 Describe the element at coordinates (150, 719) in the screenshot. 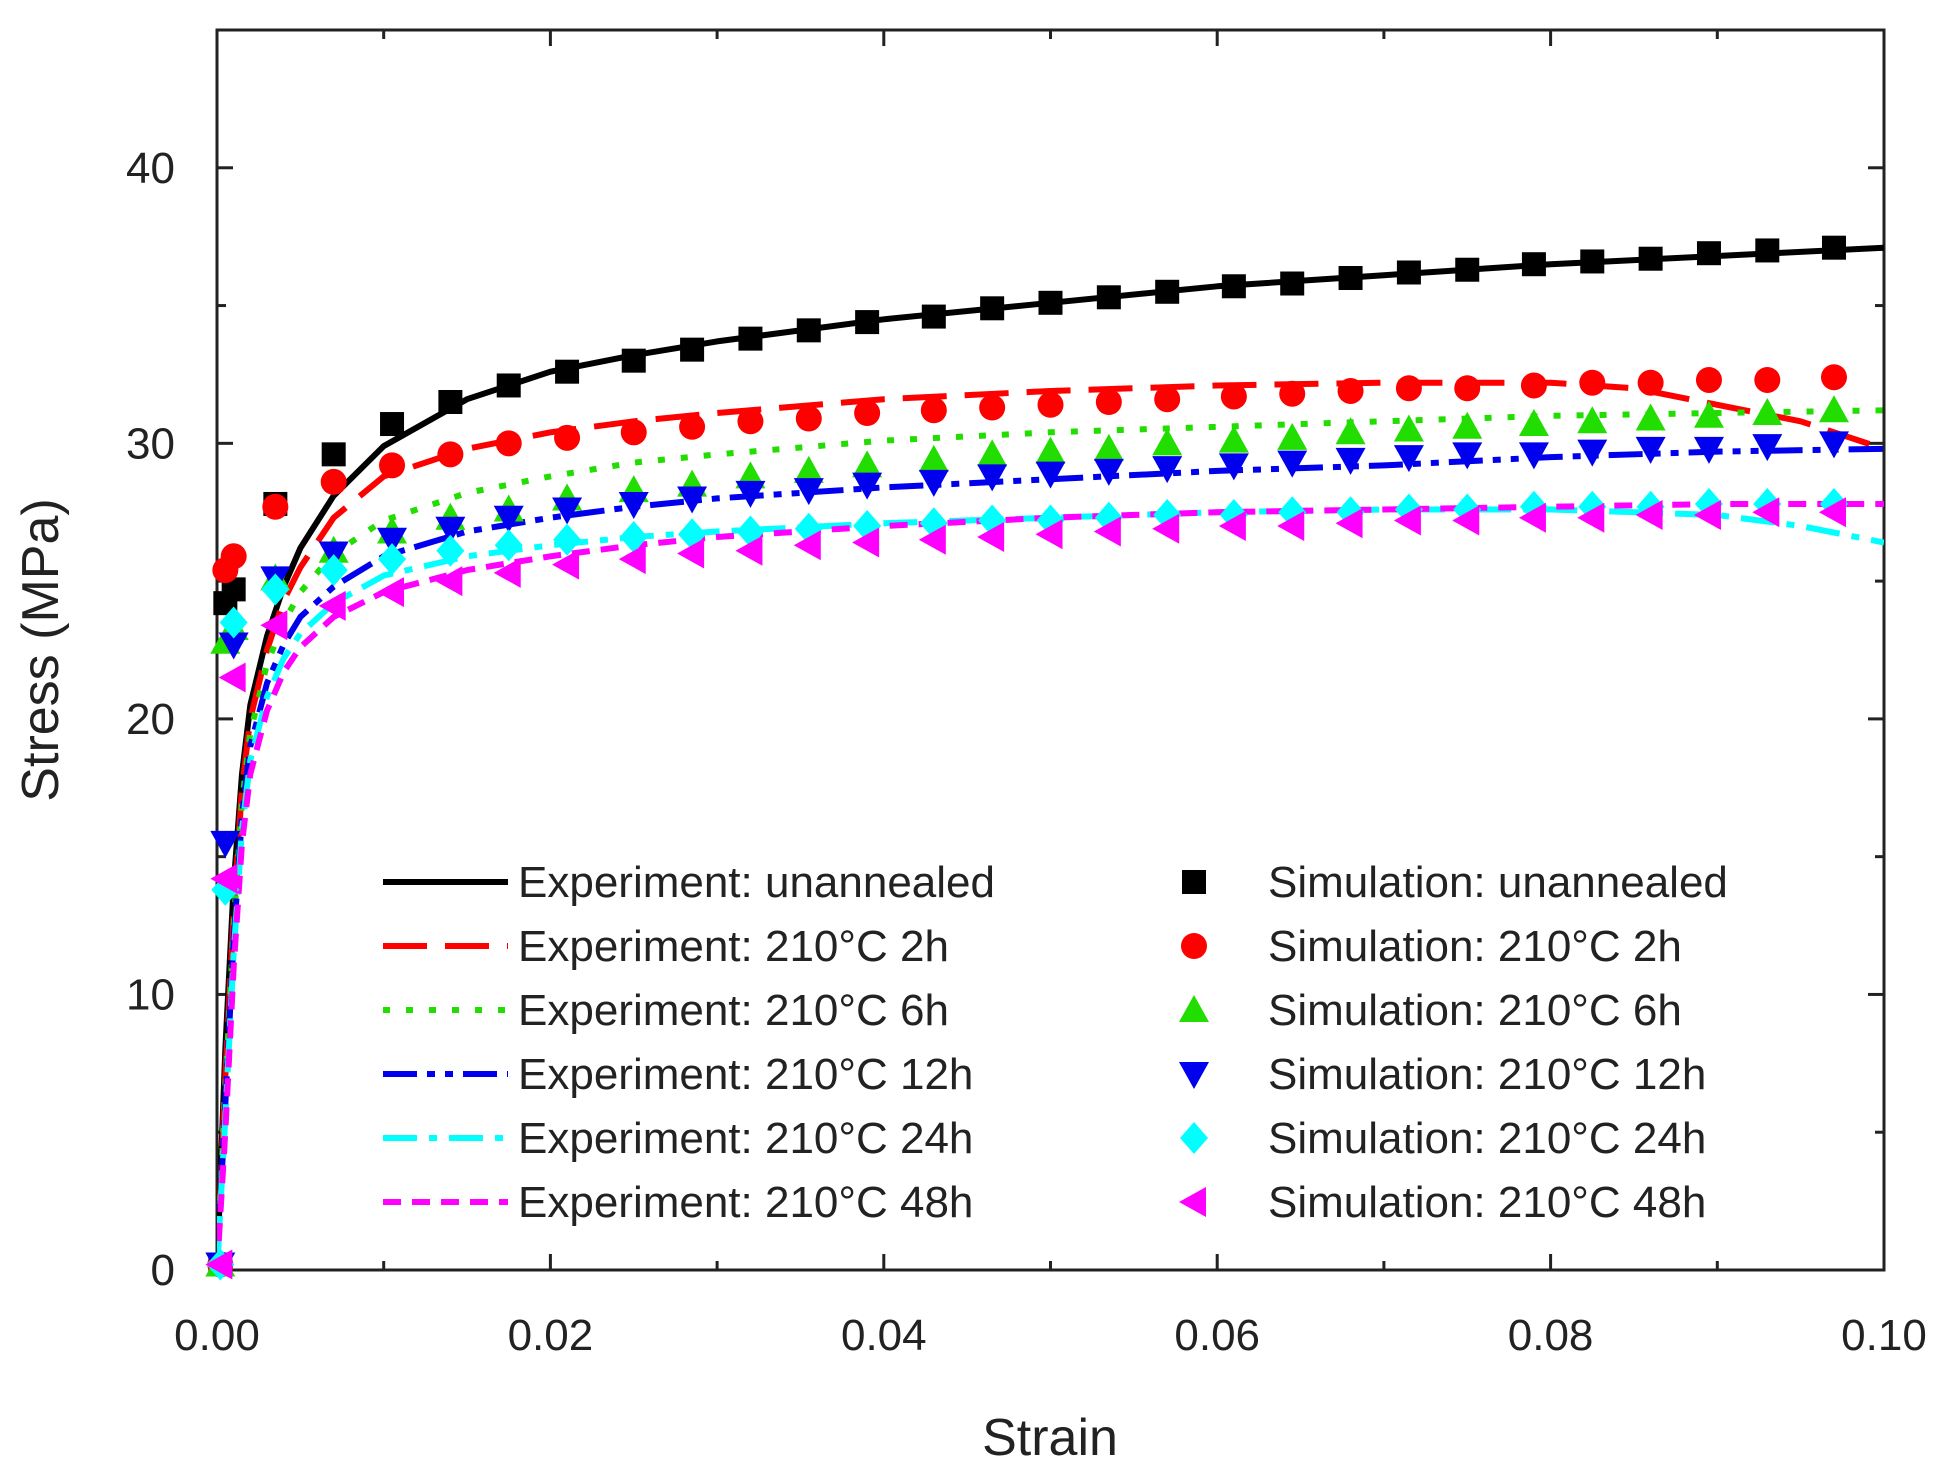

I see `y-tick-label: 20` at that location.